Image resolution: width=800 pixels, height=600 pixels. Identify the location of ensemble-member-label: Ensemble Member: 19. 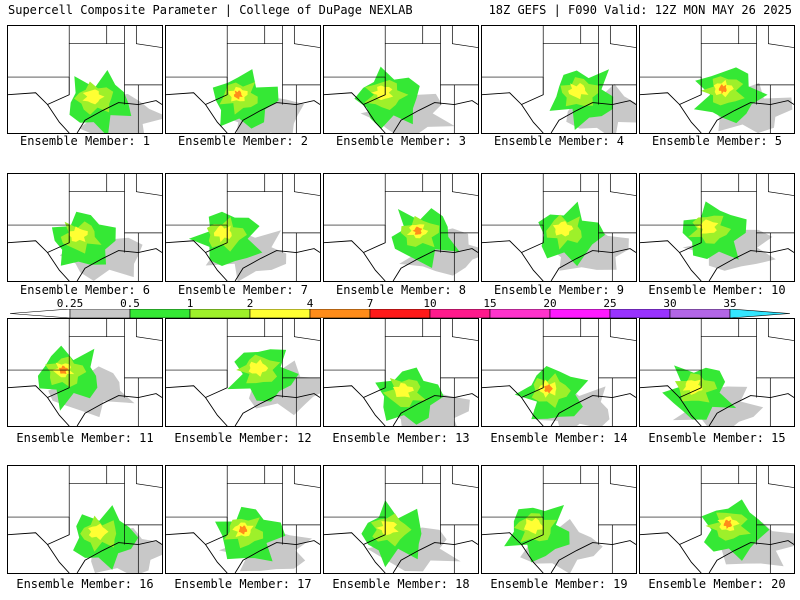
(559, 584).